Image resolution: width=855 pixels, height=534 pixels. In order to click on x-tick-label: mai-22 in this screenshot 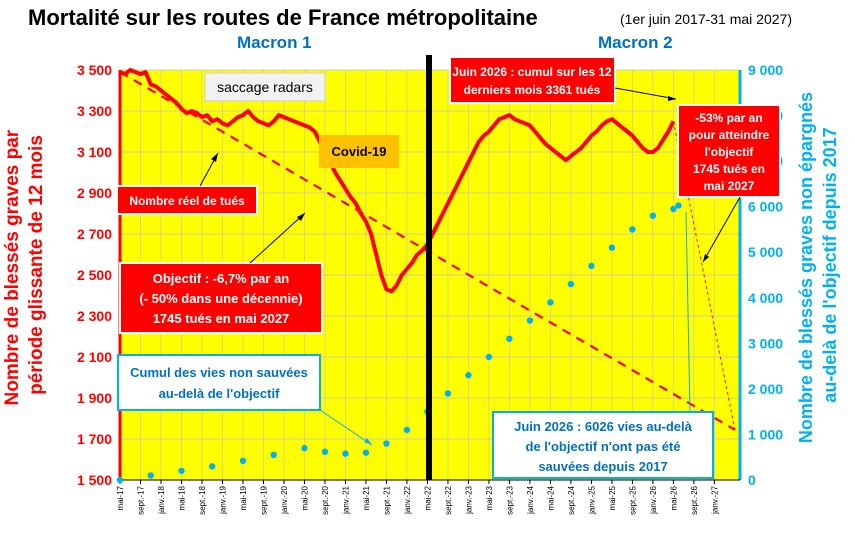, I will do `click(427, 497)`.